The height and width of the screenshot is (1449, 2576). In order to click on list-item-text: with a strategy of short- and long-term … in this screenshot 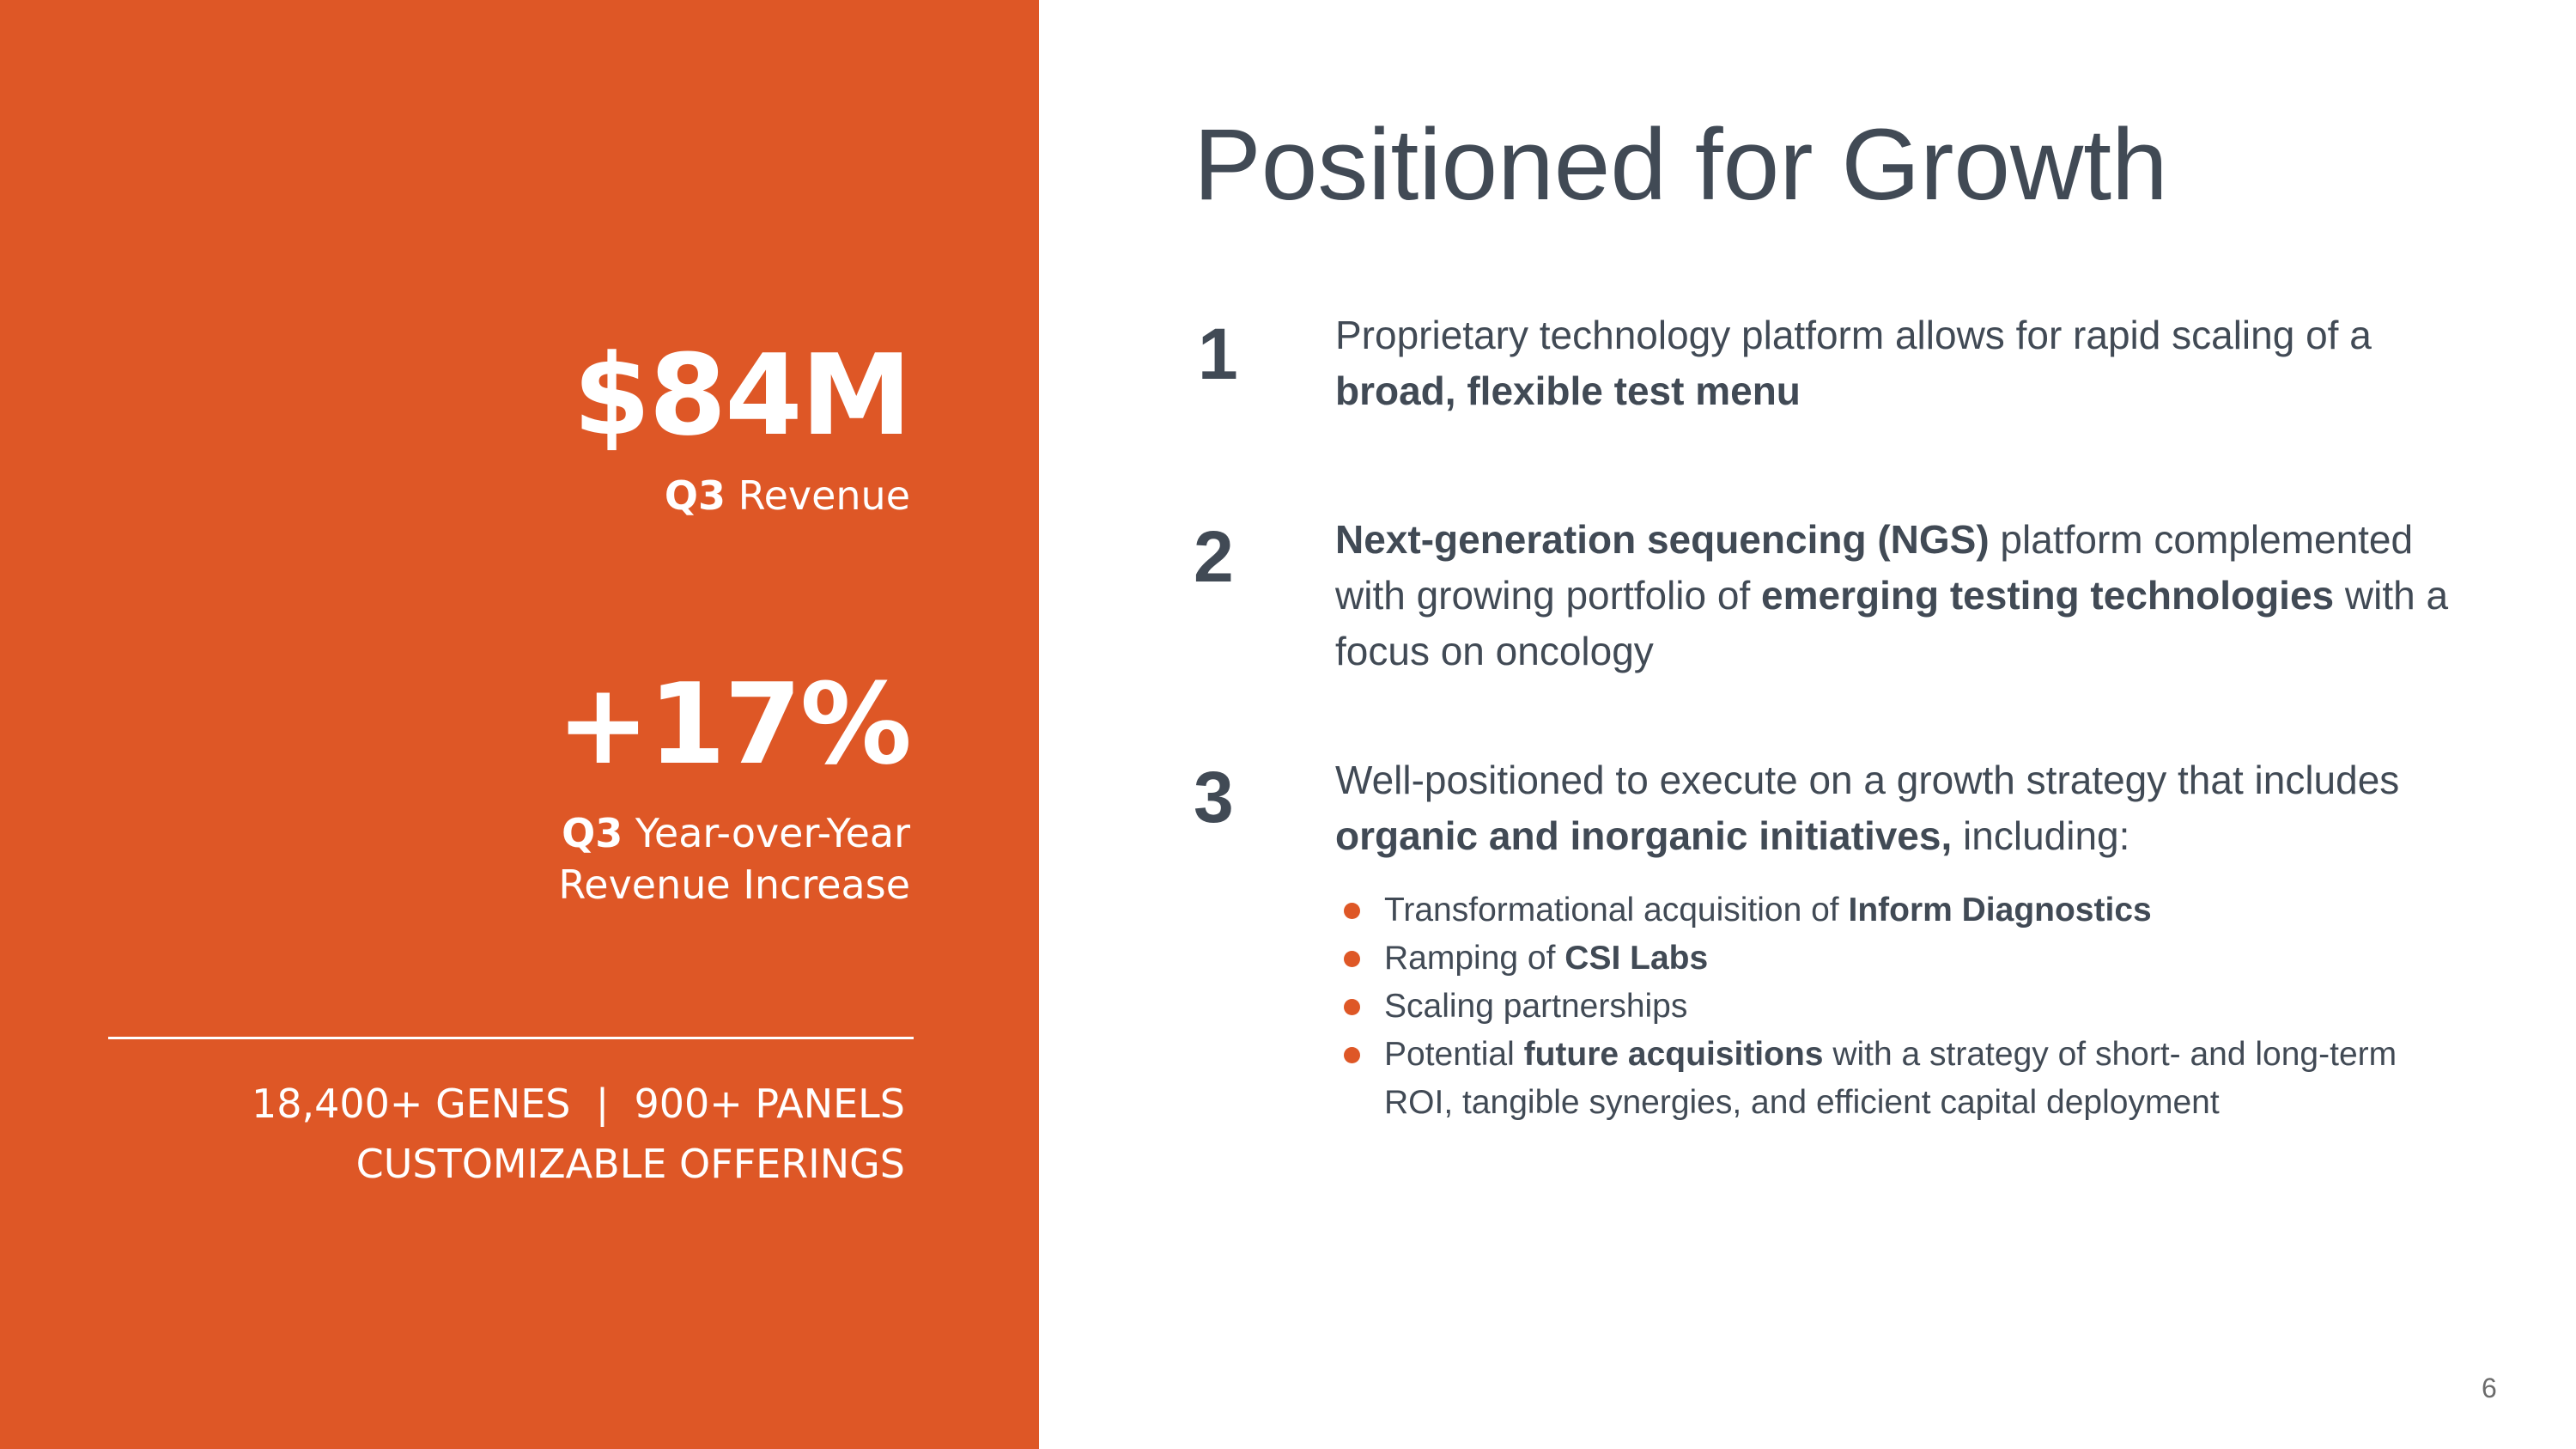, I will do `click(1890, 1078)`.